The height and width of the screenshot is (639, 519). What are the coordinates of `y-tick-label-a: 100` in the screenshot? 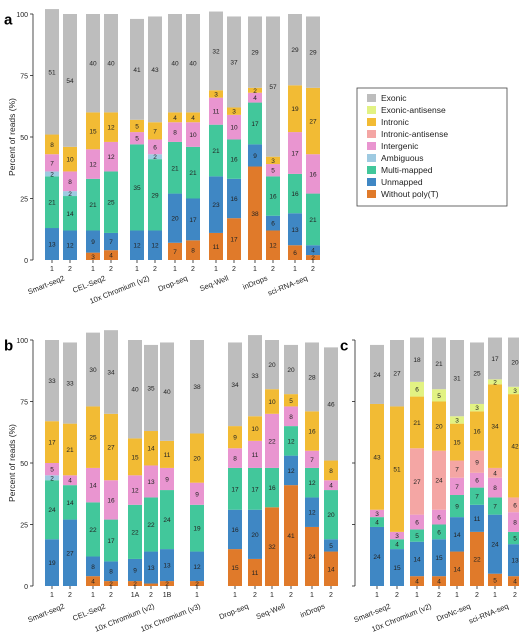 It's located at (22, 15).